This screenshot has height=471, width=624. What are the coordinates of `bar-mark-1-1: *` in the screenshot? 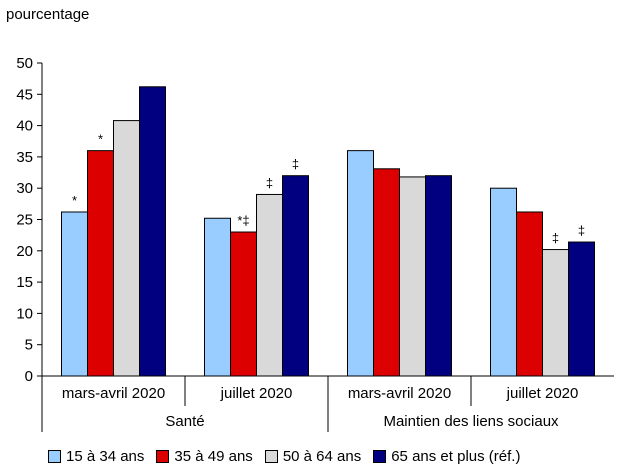 It's located at (74, 200).